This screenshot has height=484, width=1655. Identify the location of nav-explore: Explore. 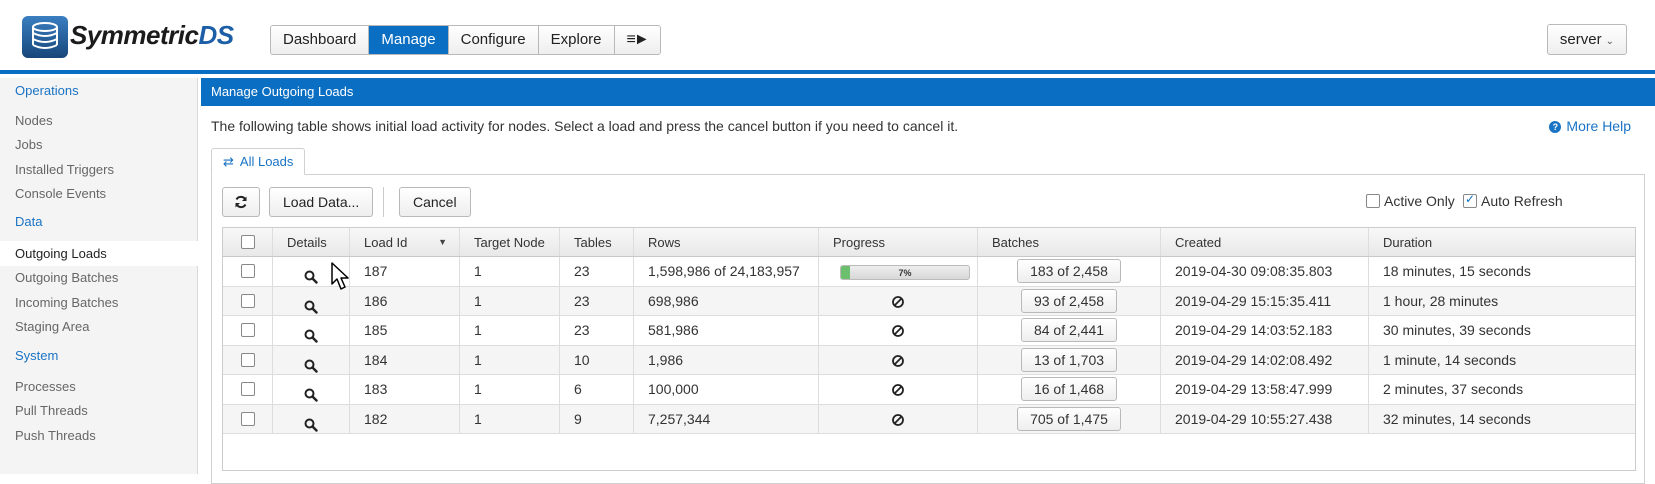
(576, 40).